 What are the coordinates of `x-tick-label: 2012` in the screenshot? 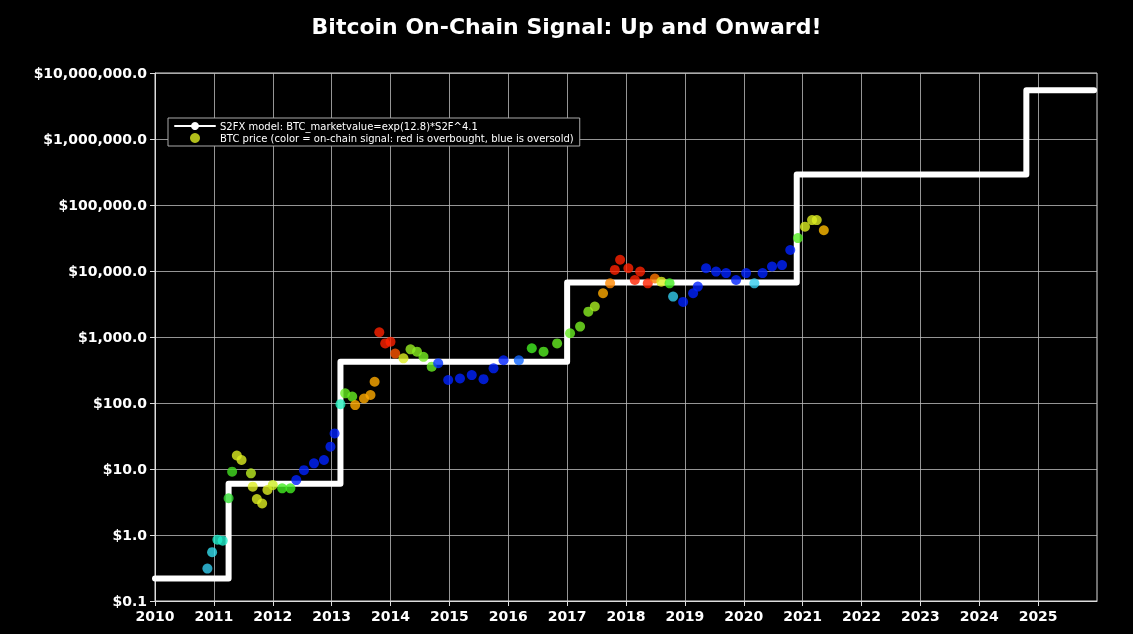 It's located at (273, 616).